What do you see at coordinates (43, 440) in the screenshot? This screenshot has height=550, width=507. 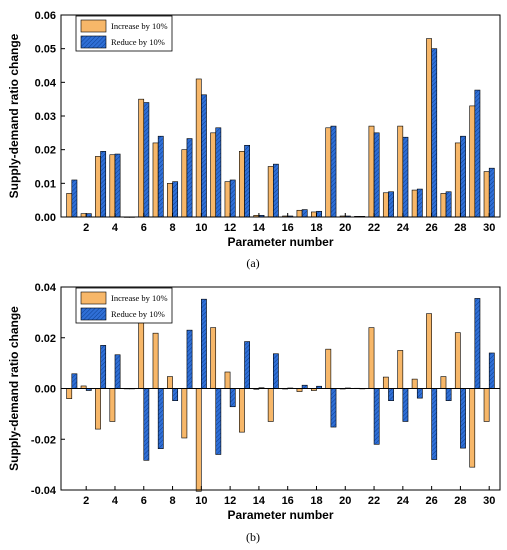 I see `y-tick-label: -0.02` at bounding box center [43, 440].